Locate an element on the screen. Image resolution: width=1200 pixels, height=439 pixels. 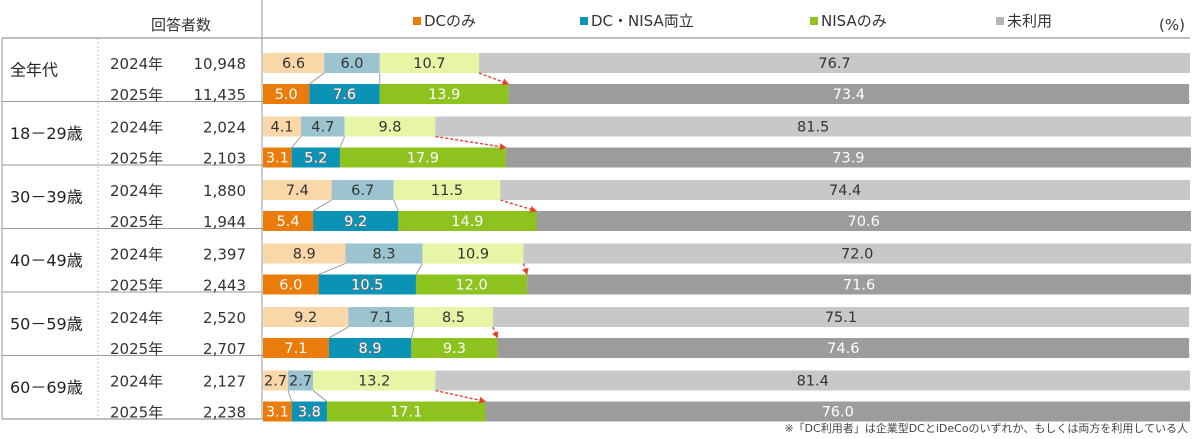
legend-item-nisa_only: NISAのみ is located at coordinates (848, 21).